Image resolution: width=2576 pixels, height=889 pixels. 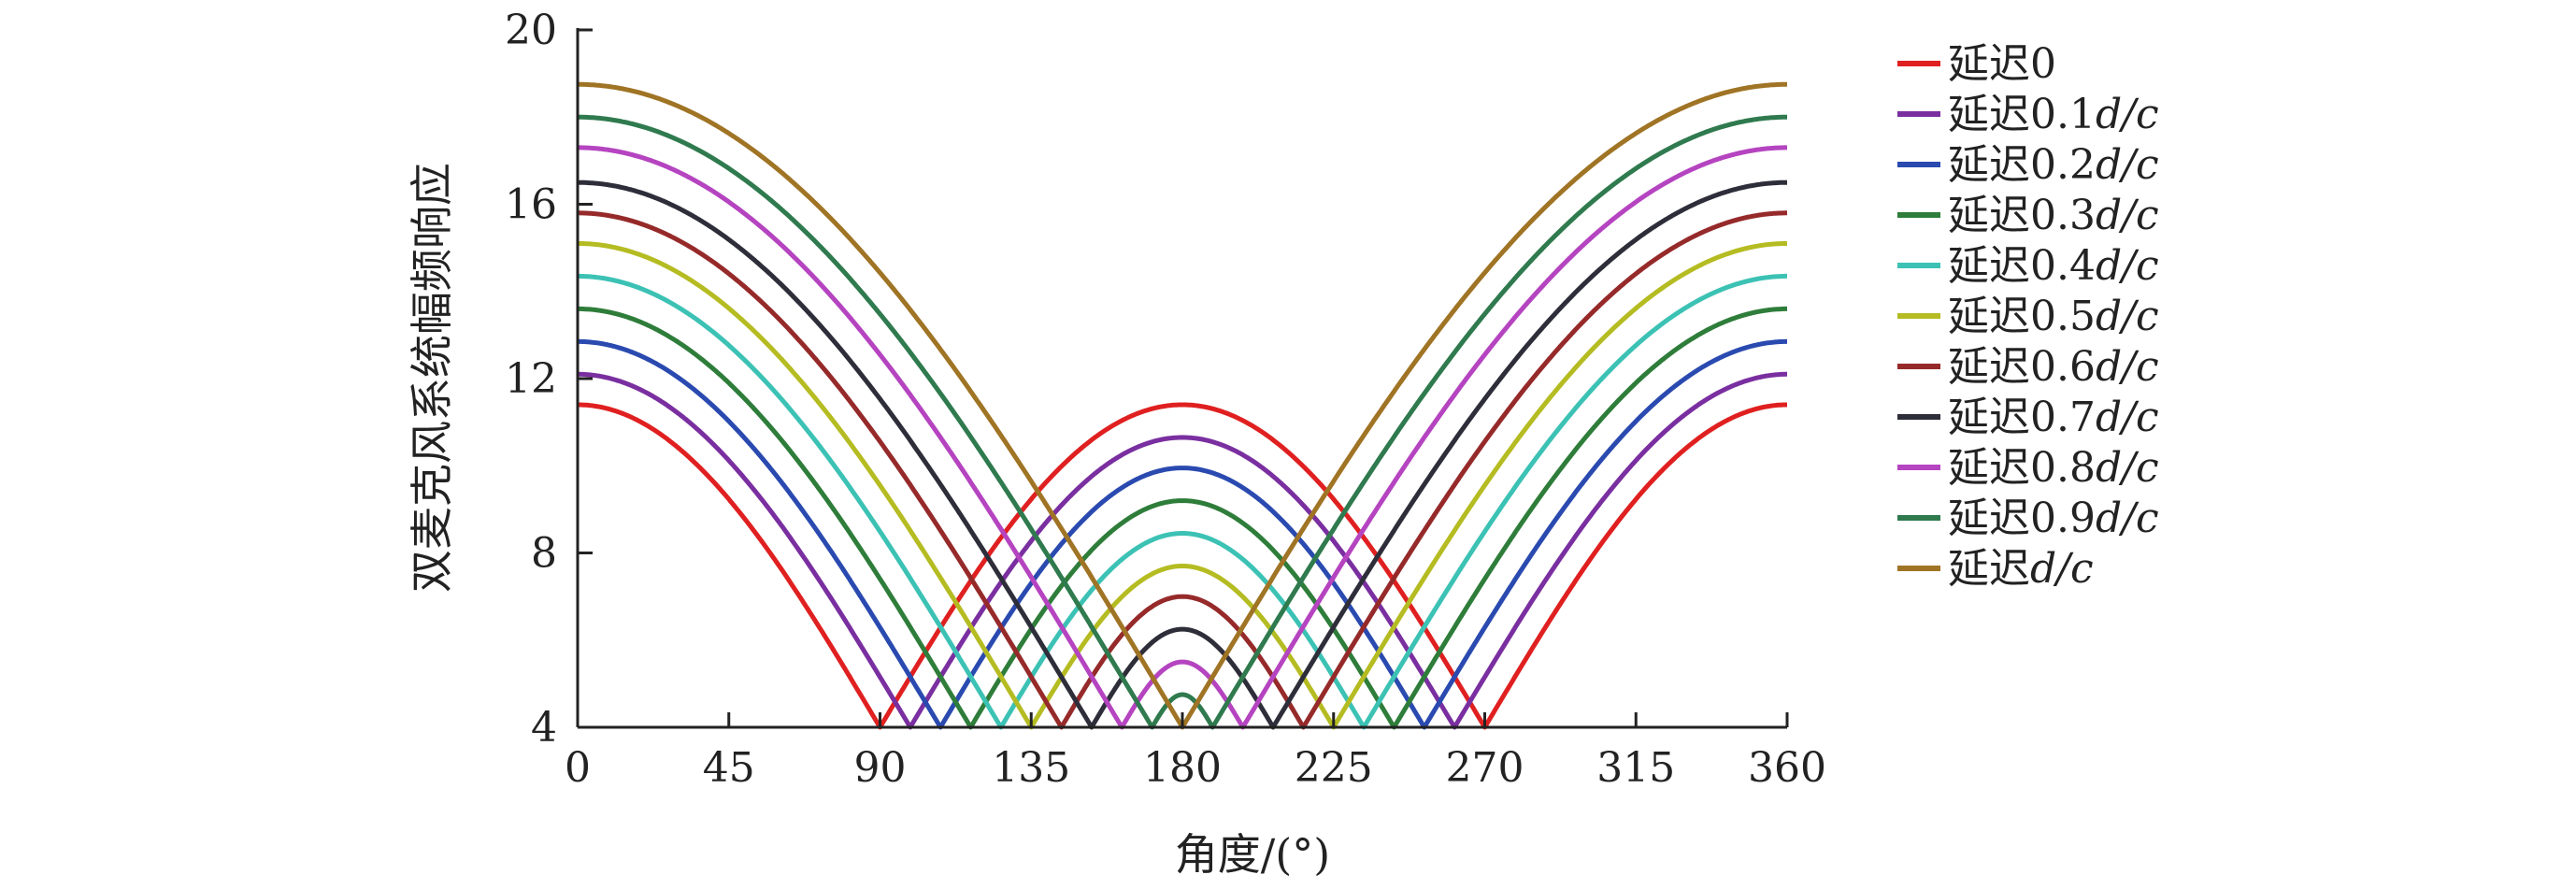 What do you see at coordinates (432, 378) in the screenshot?
I see `y-axis-title: 双麦克风系统幅频响应` at bounding box center [432, 378].